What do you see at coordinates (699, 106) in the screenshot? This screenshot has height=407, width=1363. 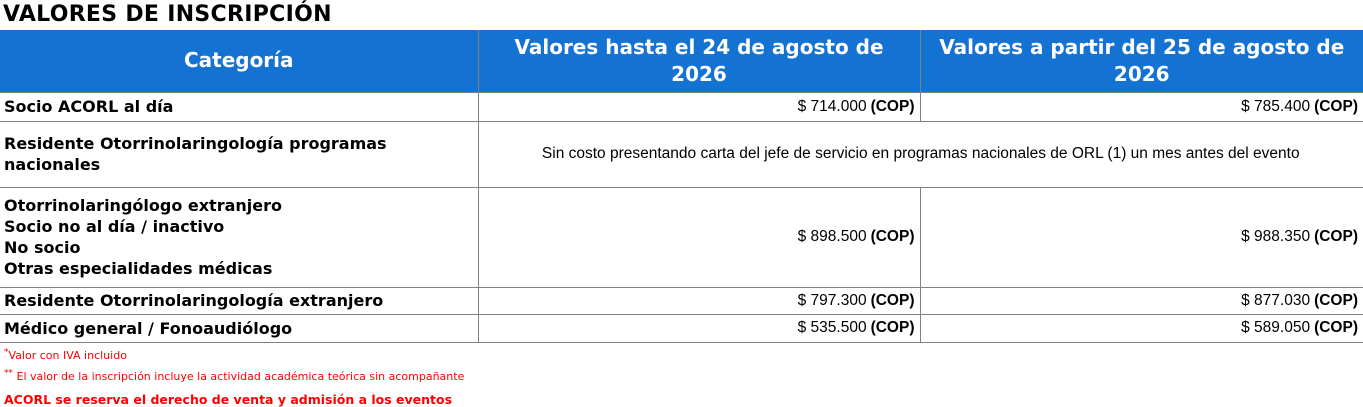 I see `price-cell-early: $ 714.000 (COP)` at bounding box center [699, 106].